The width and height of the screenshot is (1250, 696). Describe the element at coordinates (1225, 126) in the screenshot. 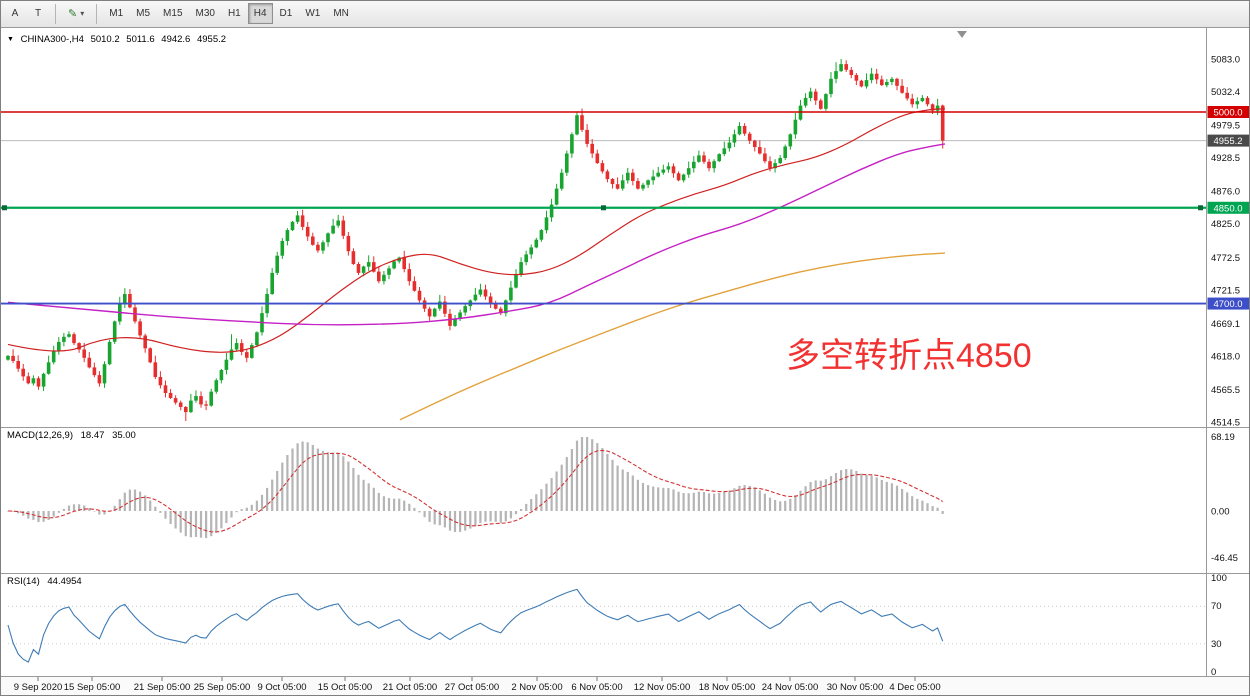

I see `price-axis-label: 4979.5` at that location.